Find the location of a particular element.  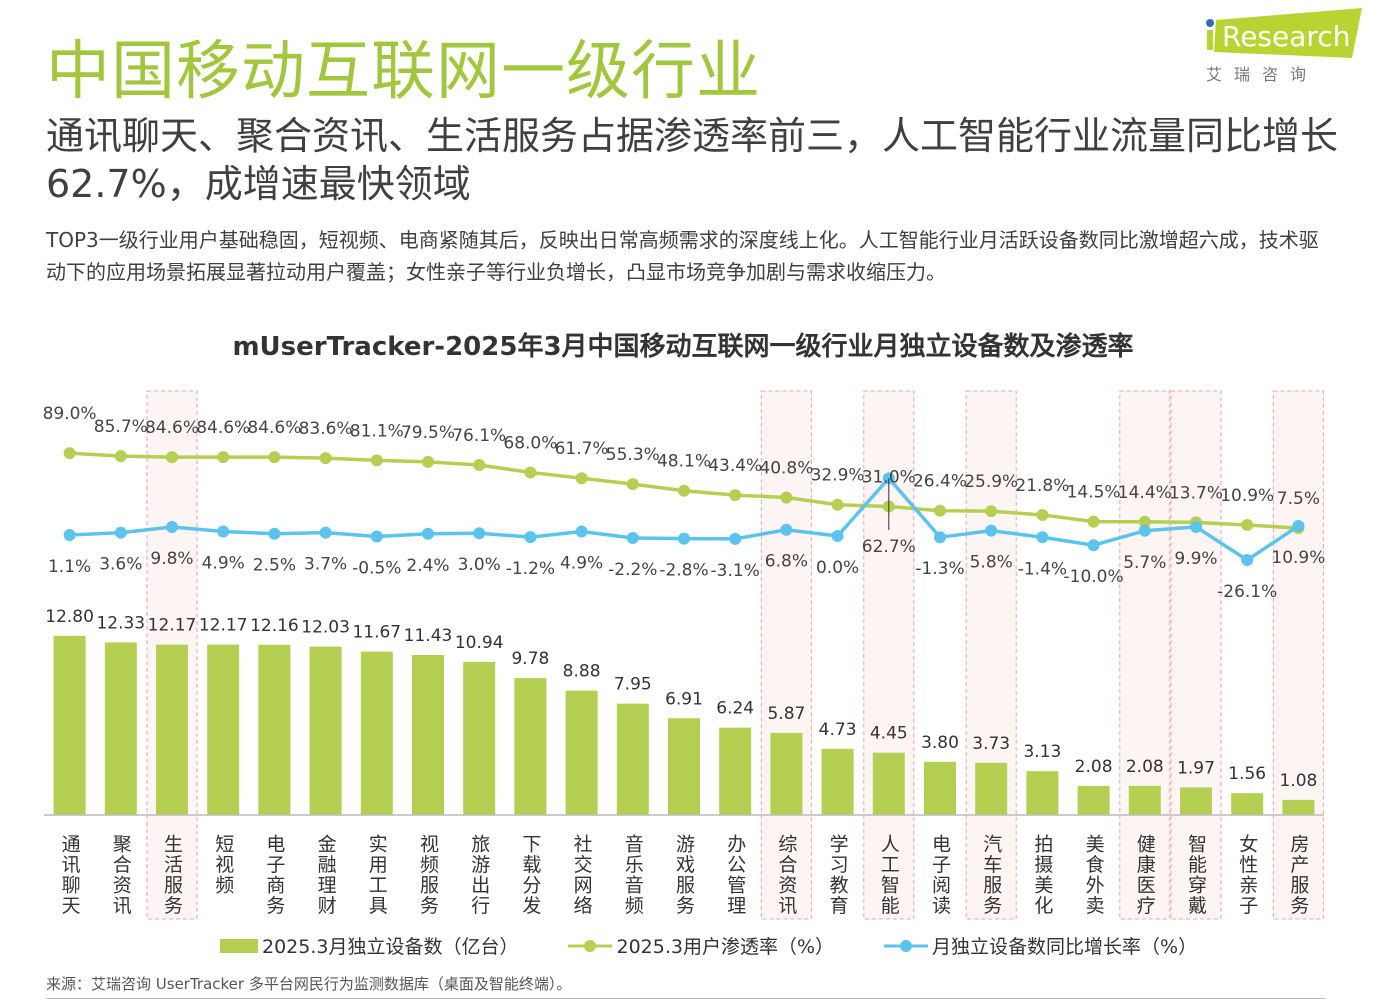

category-label: 聚合资讯 is located at coordinates (120, 875).